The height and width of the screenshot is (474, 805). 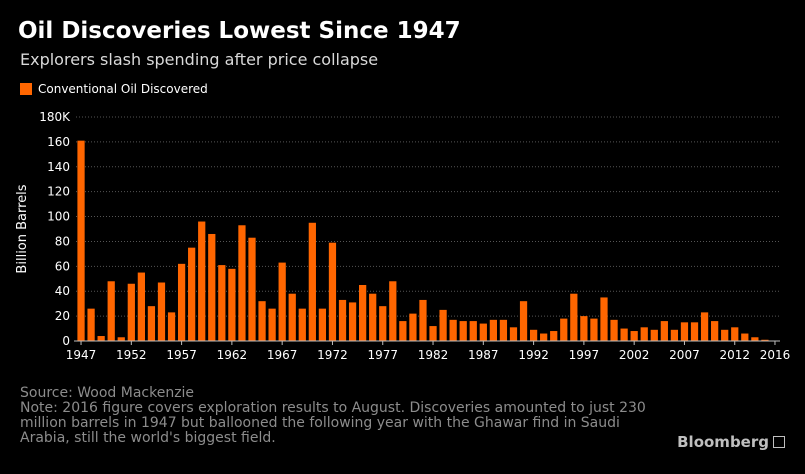 What do you see at coordinates (584, 355) in the screenshot?
I see `x-tick-label: 1997` at bounding box center [584, 355].